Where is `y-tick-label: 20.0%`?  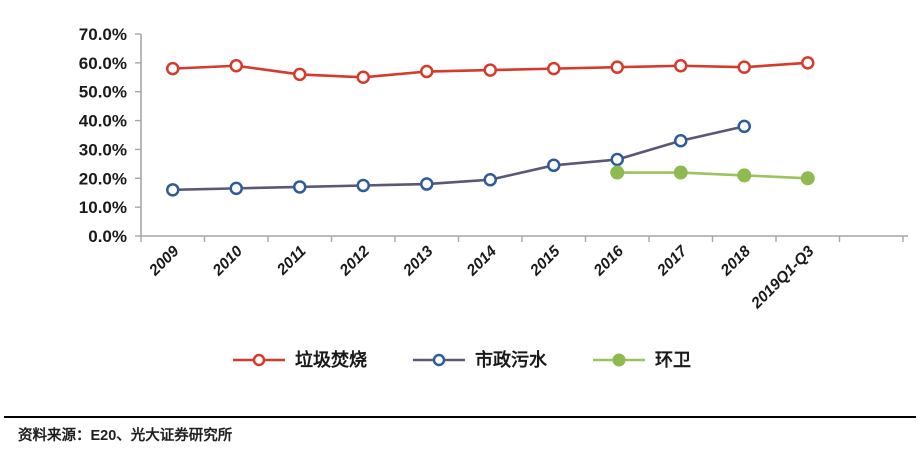 y-tick-label: 20.0% is located at coordinates (103, 178).